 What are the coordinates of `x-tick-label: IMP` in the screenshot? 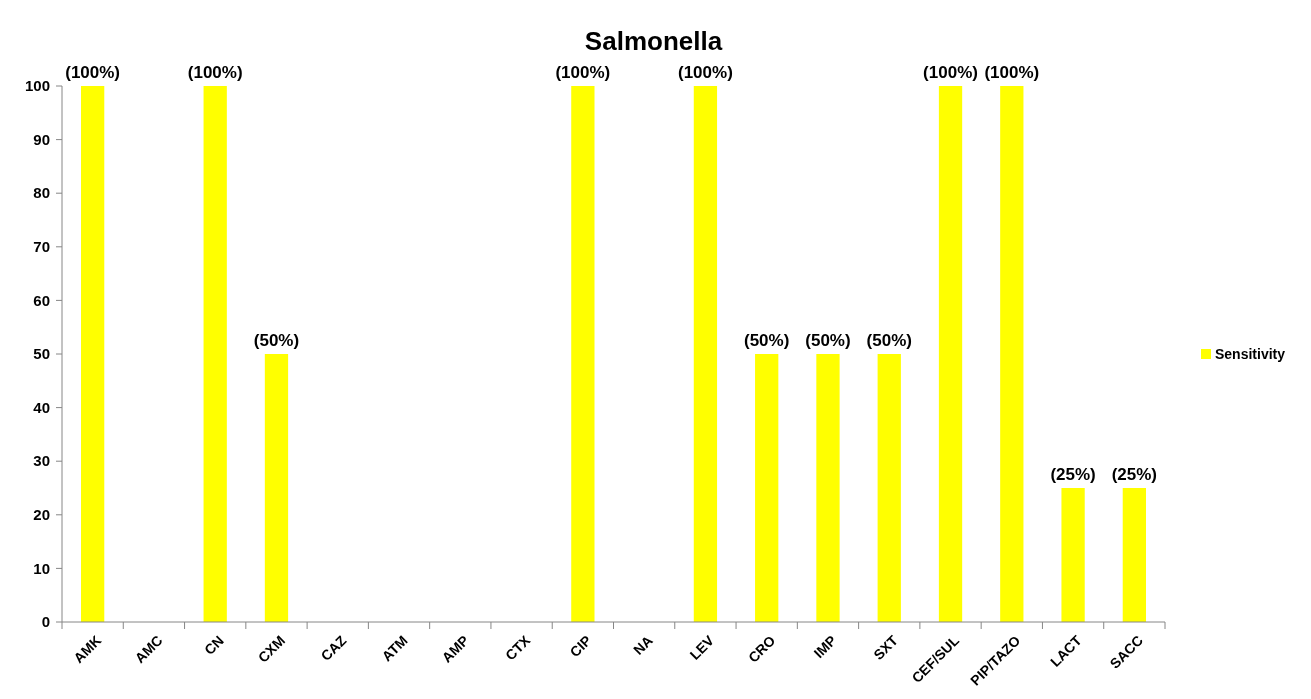 It's located at (825, 647).